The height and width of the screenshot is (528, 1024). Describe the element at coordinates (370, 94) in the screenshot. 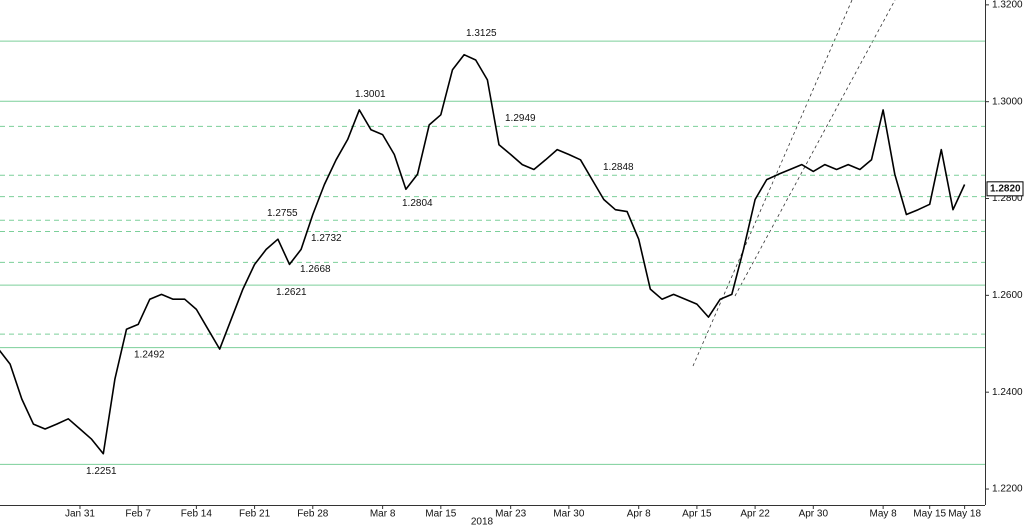

I see `level-label: 1.3001` at that location.